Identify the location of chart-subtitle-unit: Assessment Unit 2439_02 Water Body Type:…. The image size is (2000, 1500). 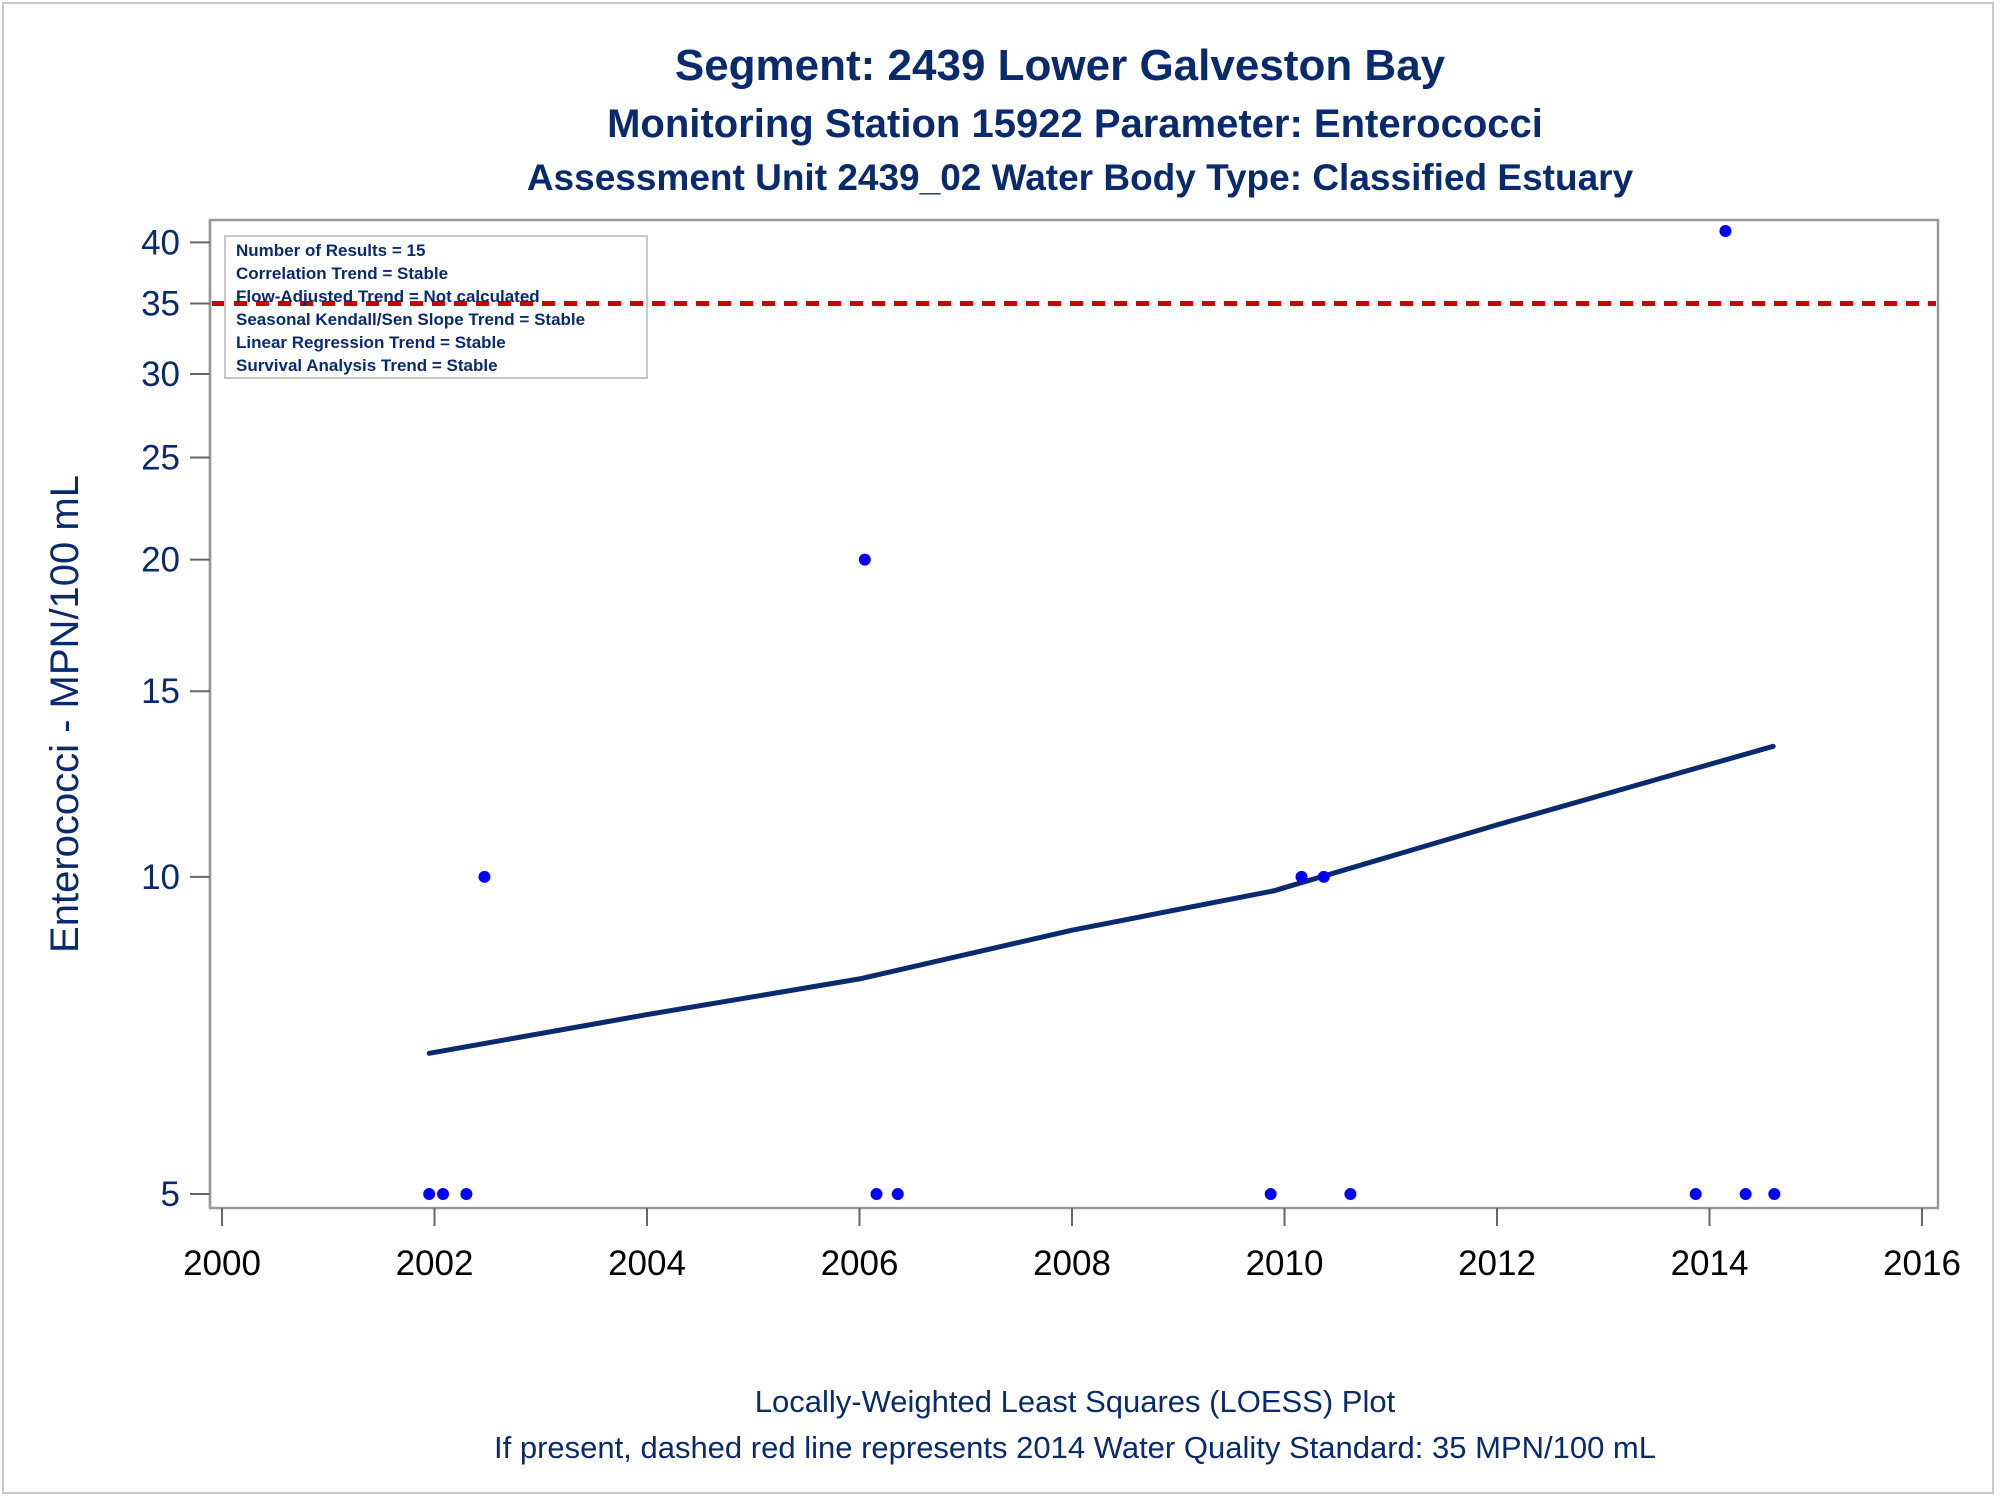
(1080, 177).